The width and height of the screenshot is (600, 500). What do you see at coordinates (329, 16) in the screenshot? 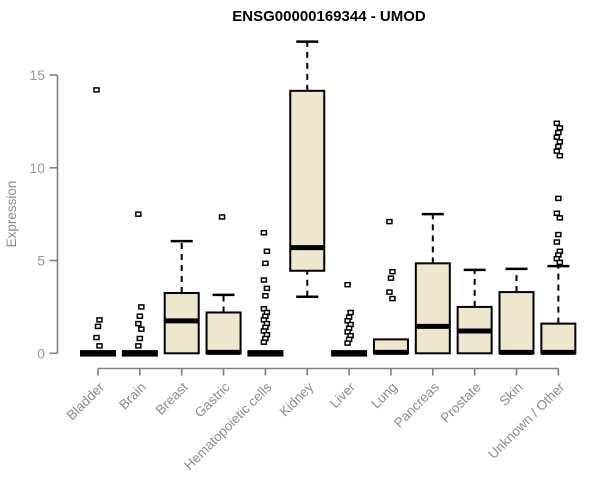
I see `chart-title: ENSG00000169344 - UMOD` at bounding box center [329, 16].